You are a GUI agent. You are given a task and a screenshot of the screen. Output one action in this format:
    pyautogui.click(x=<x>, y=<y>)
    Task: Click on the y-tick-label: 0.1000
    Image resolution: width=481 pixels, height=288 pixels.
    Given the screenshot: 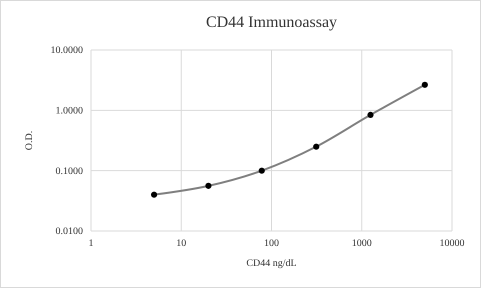 What is the action you would take?
    pyautogui.click(x=69, y=171)
    